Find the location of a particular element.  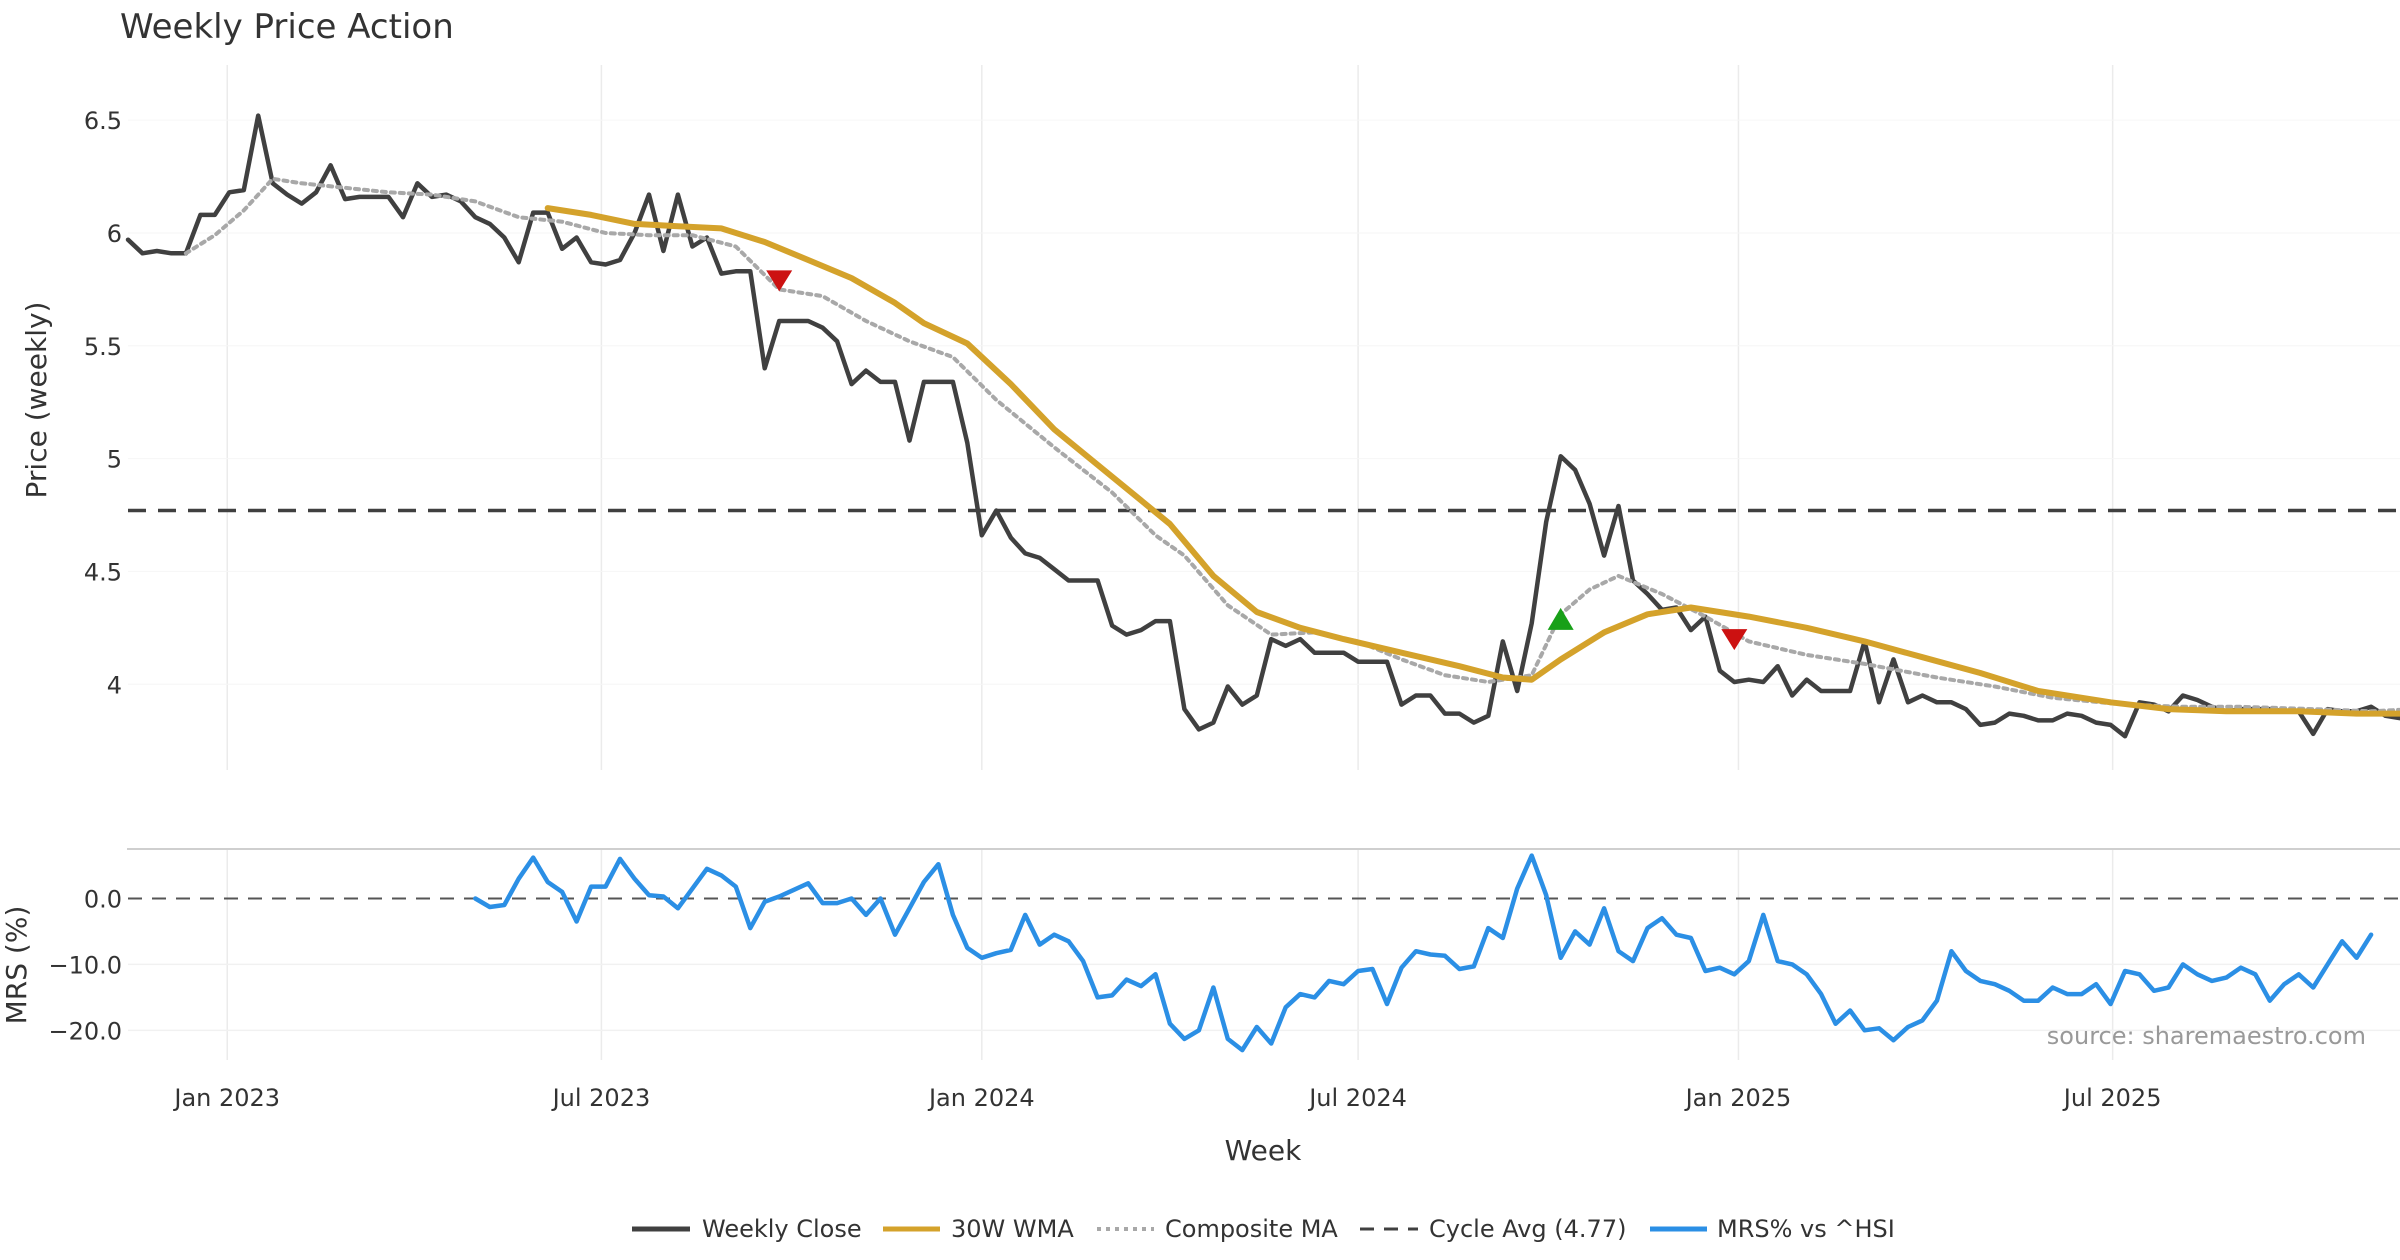

legend-label-cycle: Cycle Avg (4.77) is located at coordinates (1527, 1229).